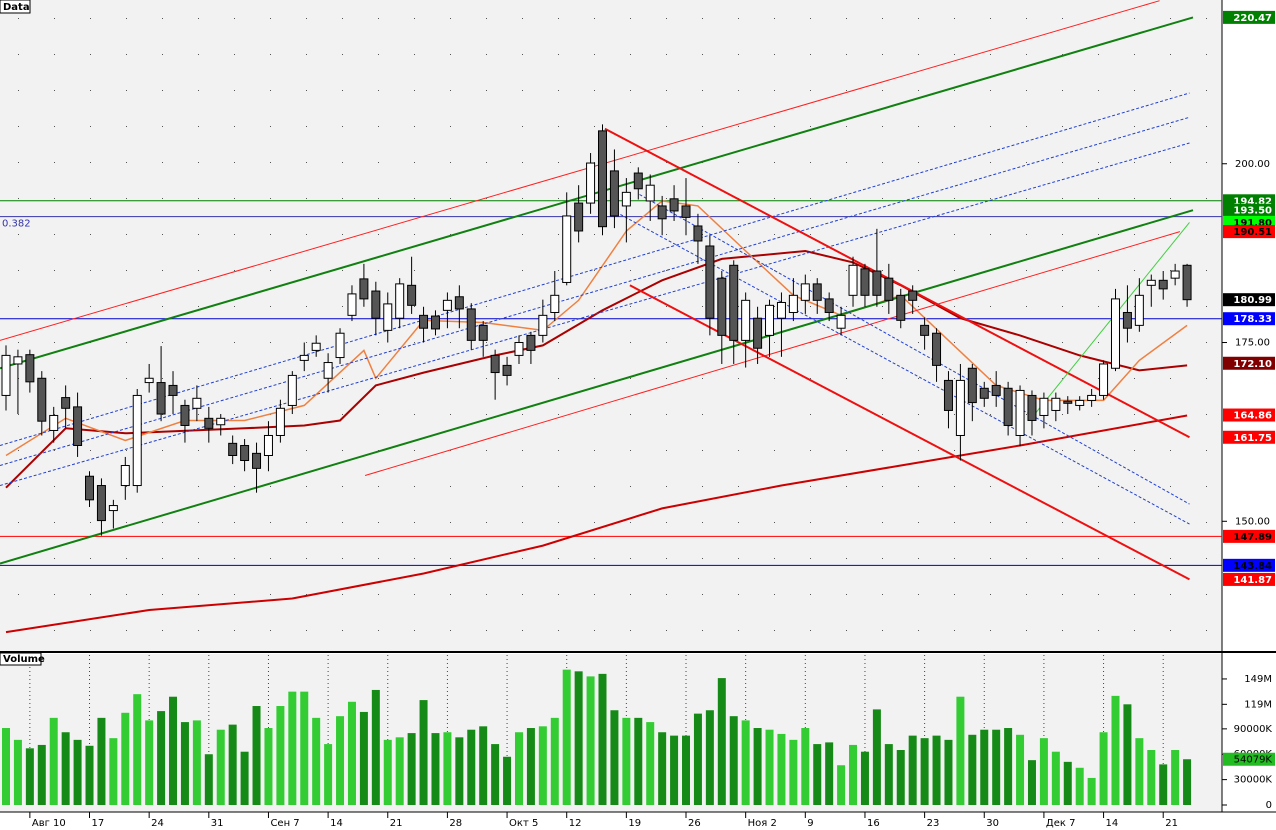 This screenshot has width=1276, height=830. I want to click on price-label: 194.82, so click(1252, 201).